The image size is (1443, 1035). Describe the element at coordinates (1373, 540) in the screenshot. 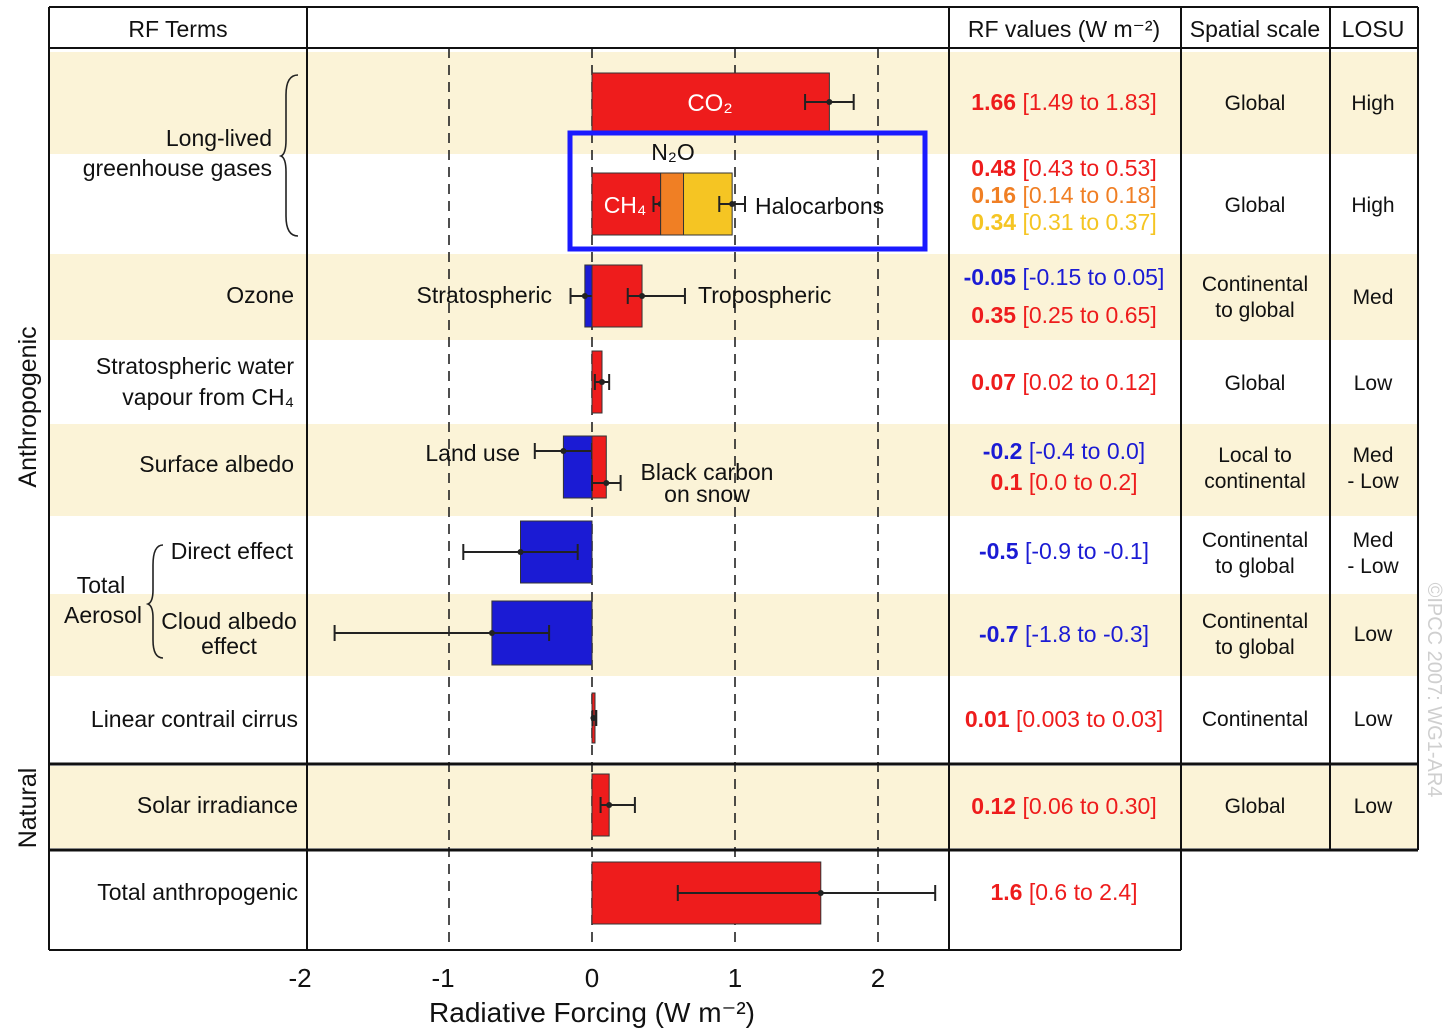

I see `losu-direct-0: Med` at that location.